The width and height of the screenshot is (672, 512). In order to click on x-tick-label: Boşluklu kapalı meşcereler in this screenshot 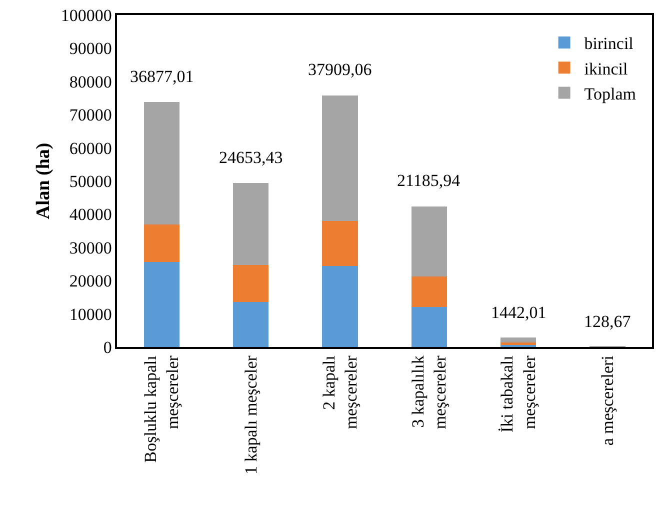, I will do `click(161, 409)`.